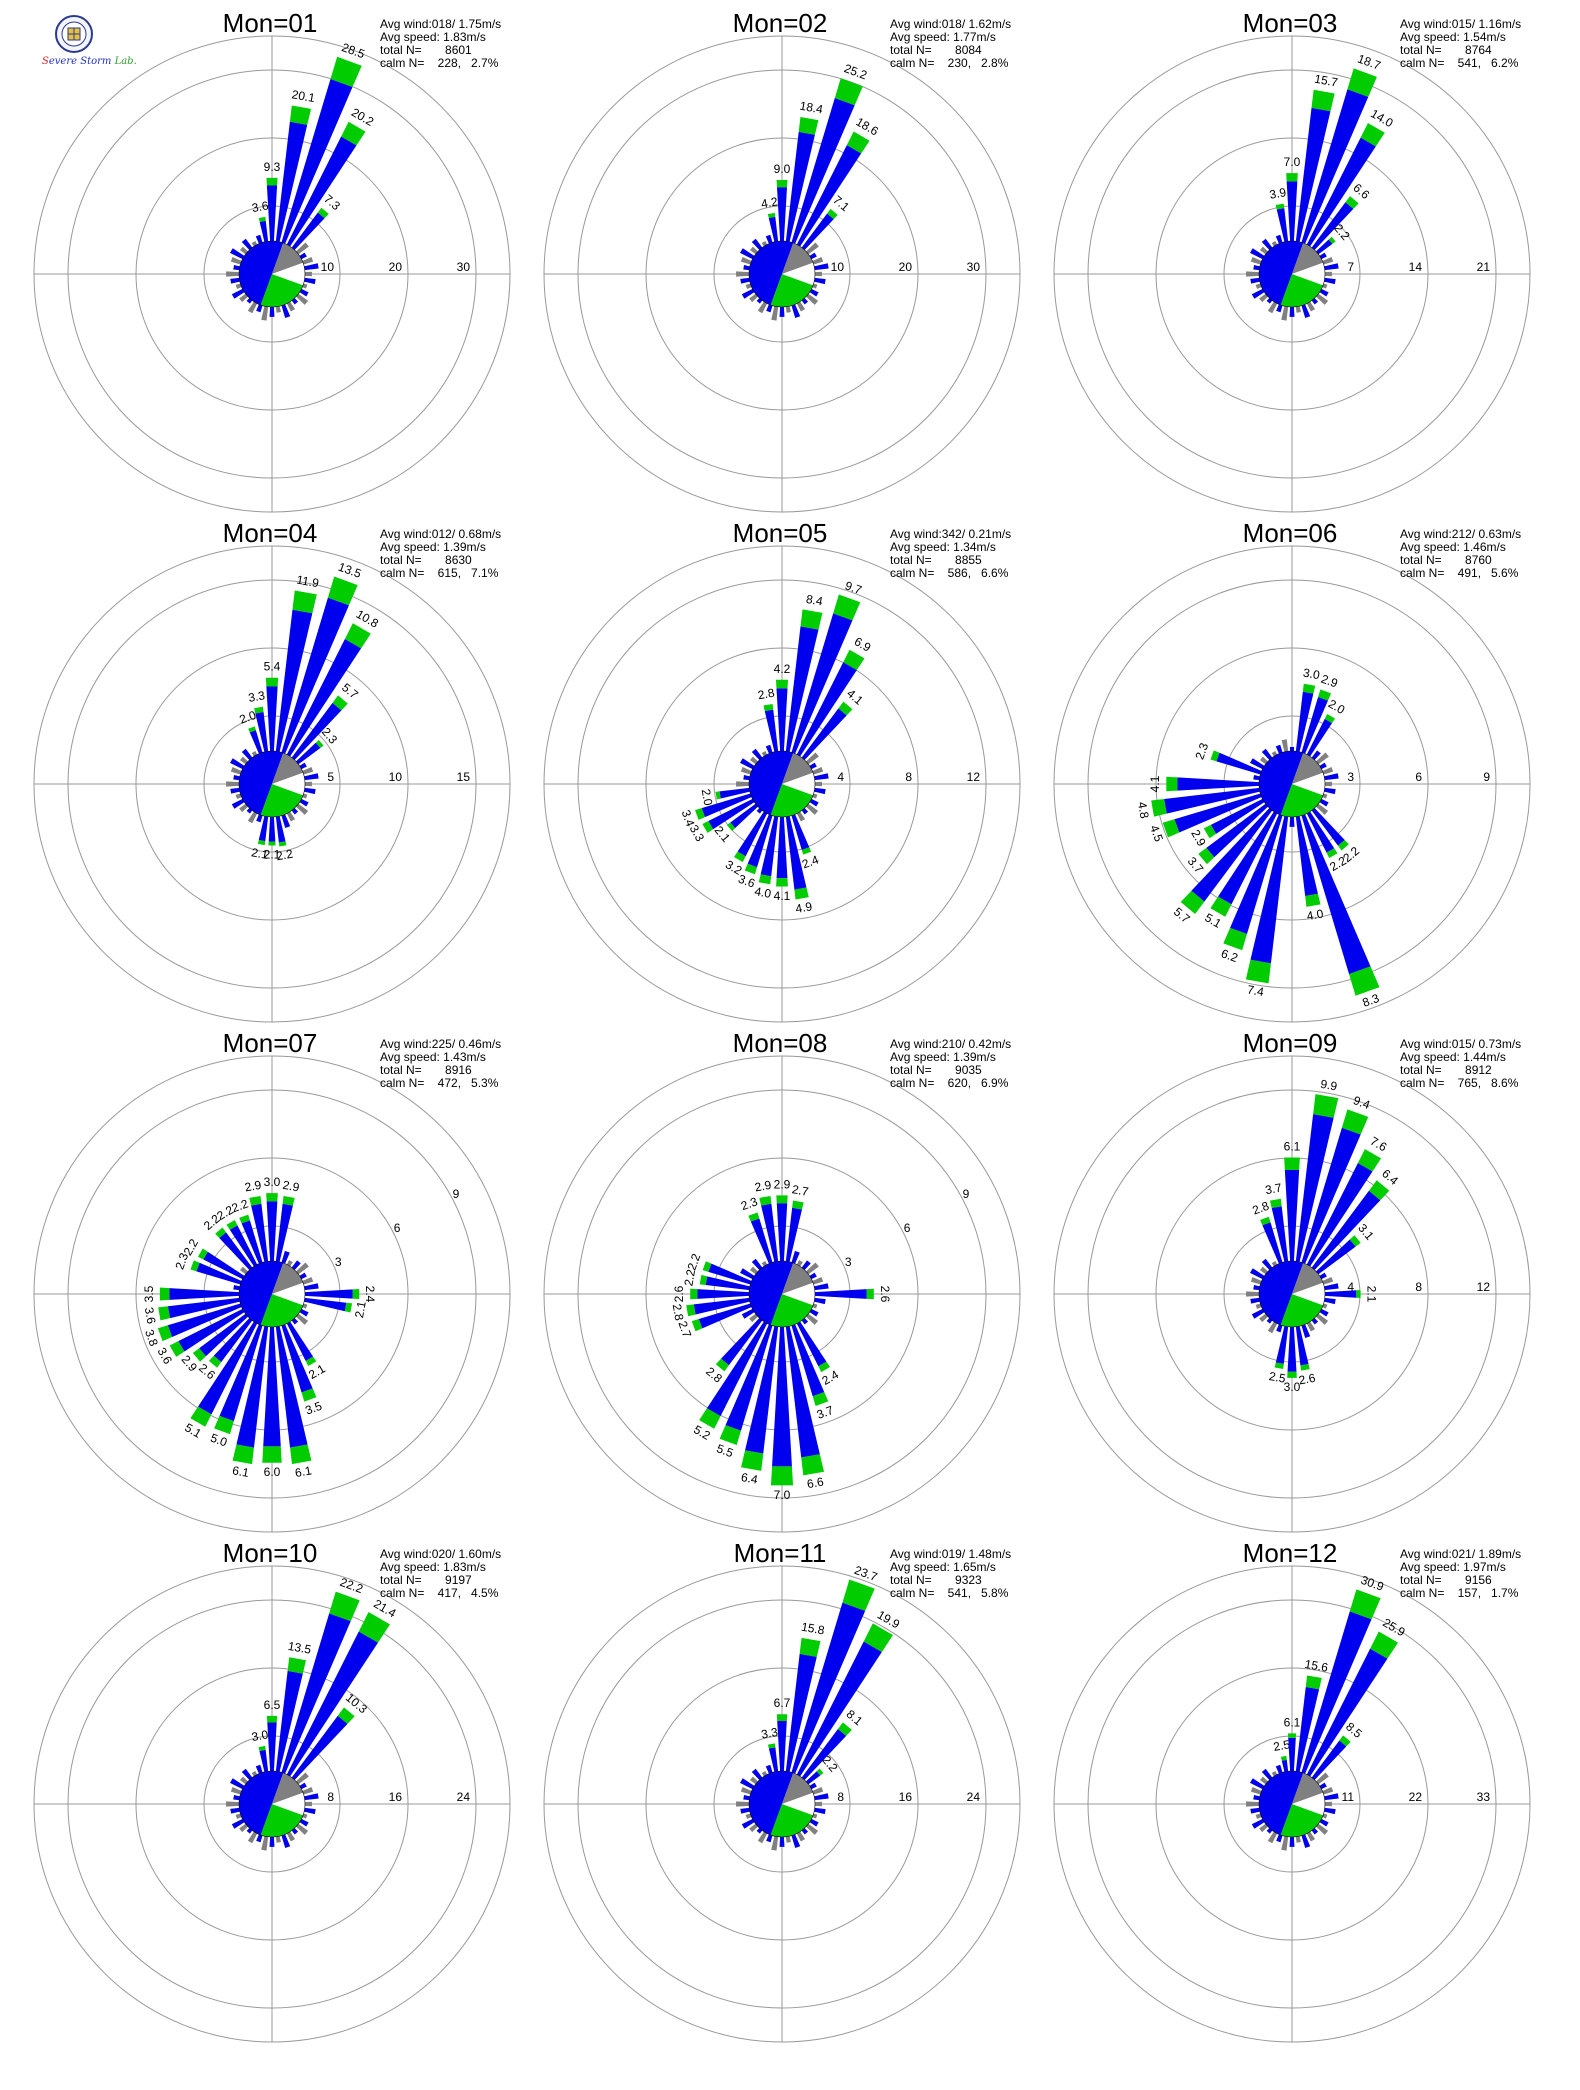  I want to click on bar-value-label: 2.6, so click(885, 1294).